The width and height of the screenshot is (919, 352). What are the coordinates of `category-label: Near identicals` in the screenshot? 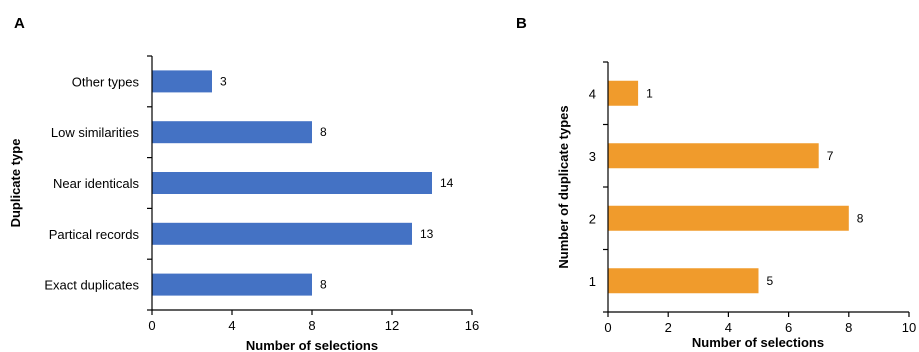 It's located at (96, 183).